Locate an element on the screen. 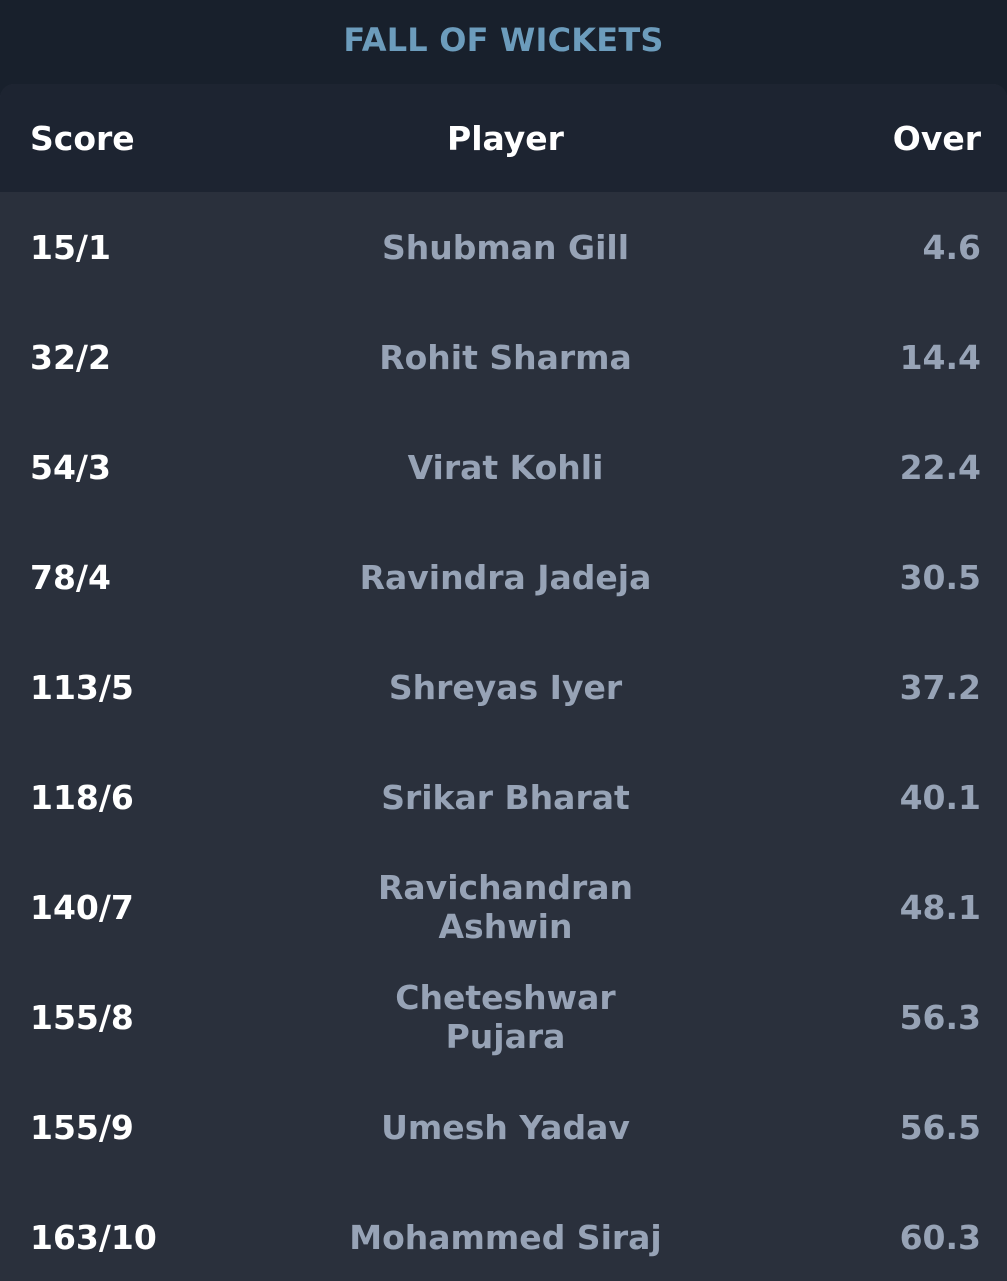 The width and height of the screenshot is (1007, 1281). wicket-player: Ravindra Jadeja is located at coordinates (505, 577).